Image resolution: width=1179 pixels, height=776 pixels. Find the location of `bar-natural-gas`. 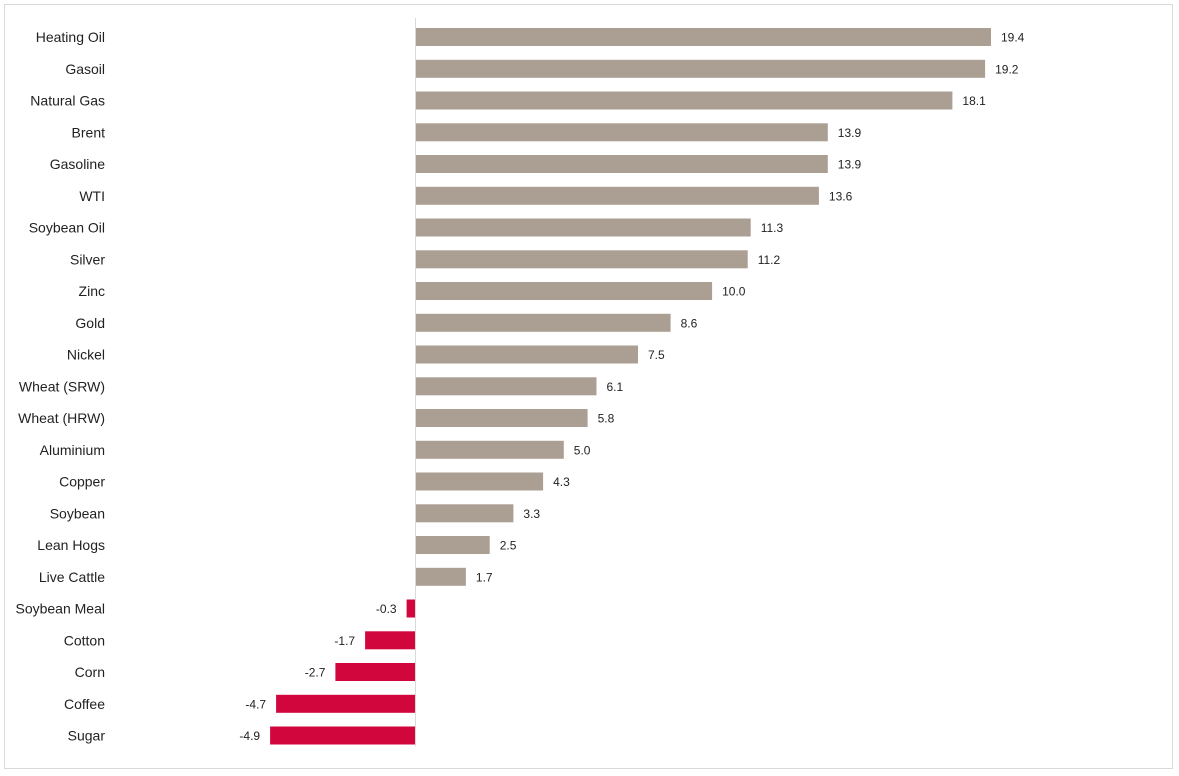

bar-natural-gas is located at coordinates (684, 100).